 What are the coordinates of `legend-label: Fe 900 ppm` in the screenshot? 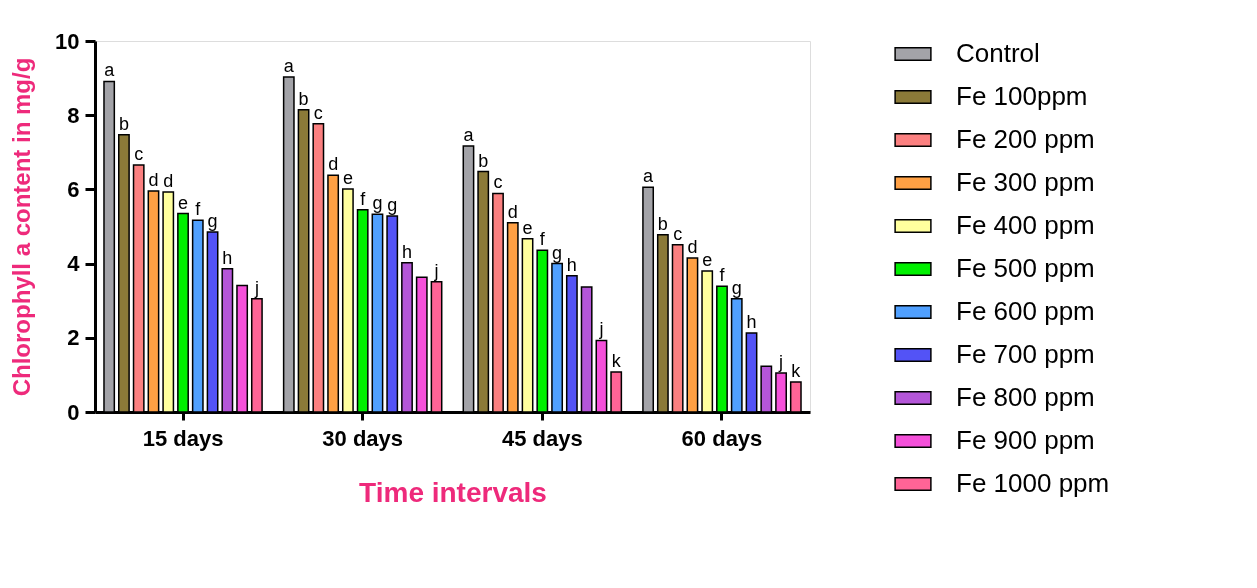 It's located at (1025, 440).